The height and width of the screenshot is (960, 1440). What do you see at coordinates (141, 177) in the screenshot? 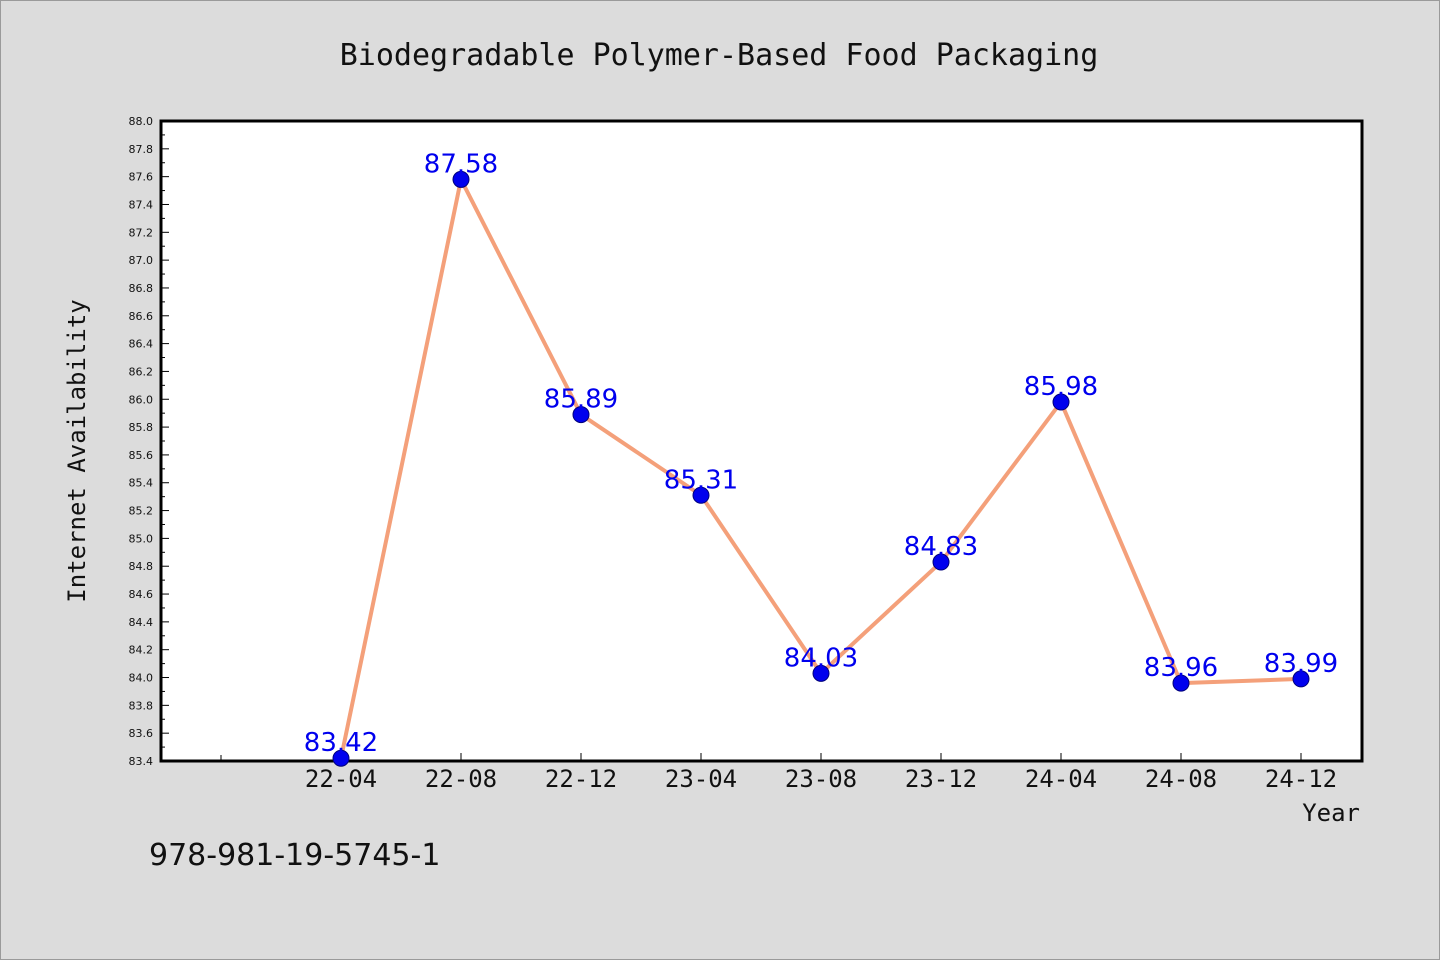
I see `y-tick-label: 87.6` at bounding box center [141, 177].